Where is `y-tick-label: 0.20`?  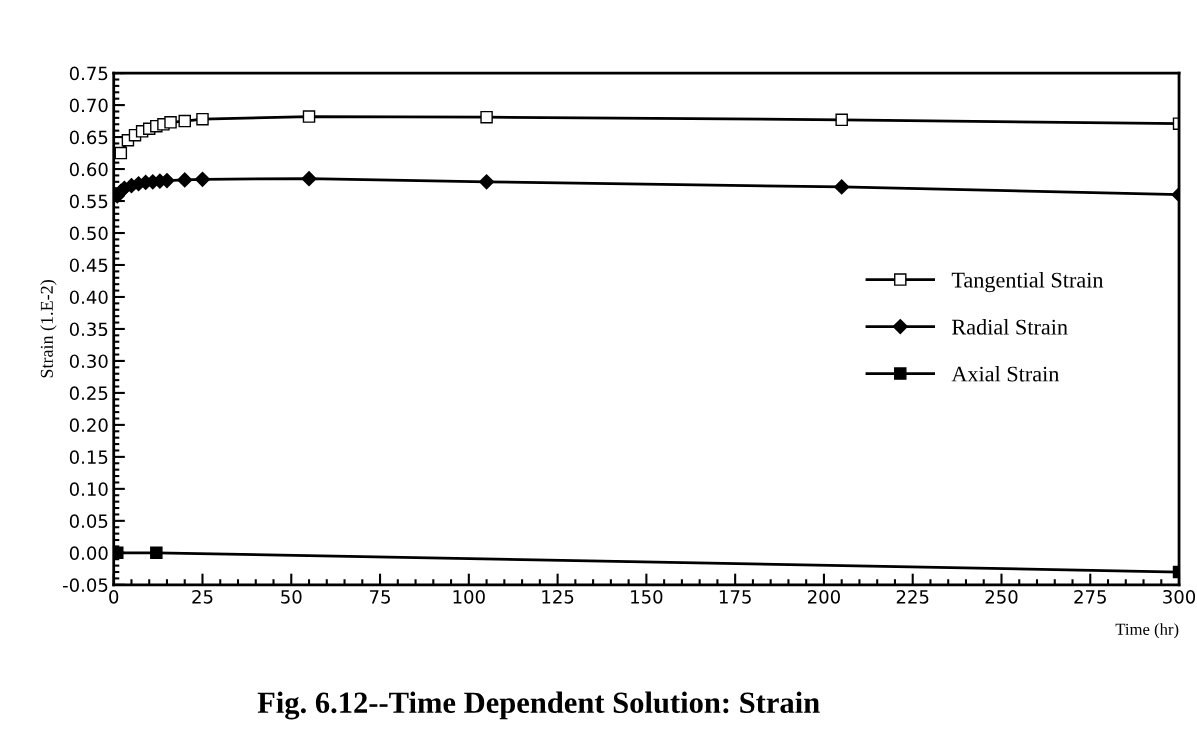
y-tick-label: 0.20 is located at coordinates (88, 425).